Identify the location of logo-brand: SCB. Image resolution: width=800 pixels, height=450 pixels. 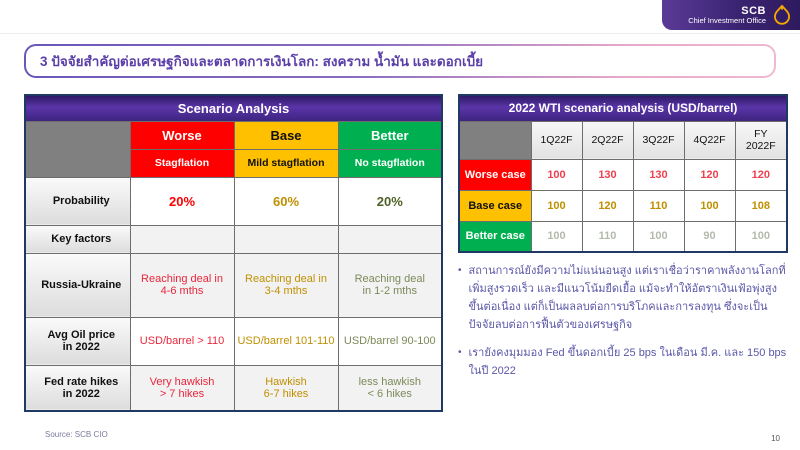
(753, 10).